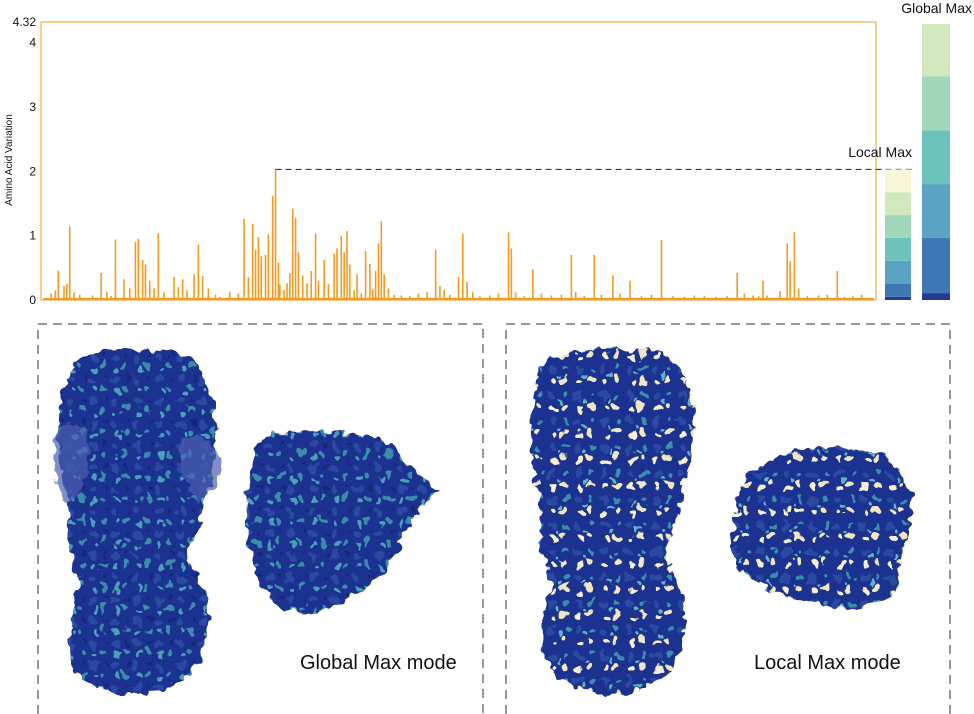 Image resolution: width=974 pixels, height=714 pixels. What do you see at coordinates (25, 161) in the screenshot?
I see `y-axis-ticks: 0 1 2 3 4 4.32` at bounding box center [25, 161].